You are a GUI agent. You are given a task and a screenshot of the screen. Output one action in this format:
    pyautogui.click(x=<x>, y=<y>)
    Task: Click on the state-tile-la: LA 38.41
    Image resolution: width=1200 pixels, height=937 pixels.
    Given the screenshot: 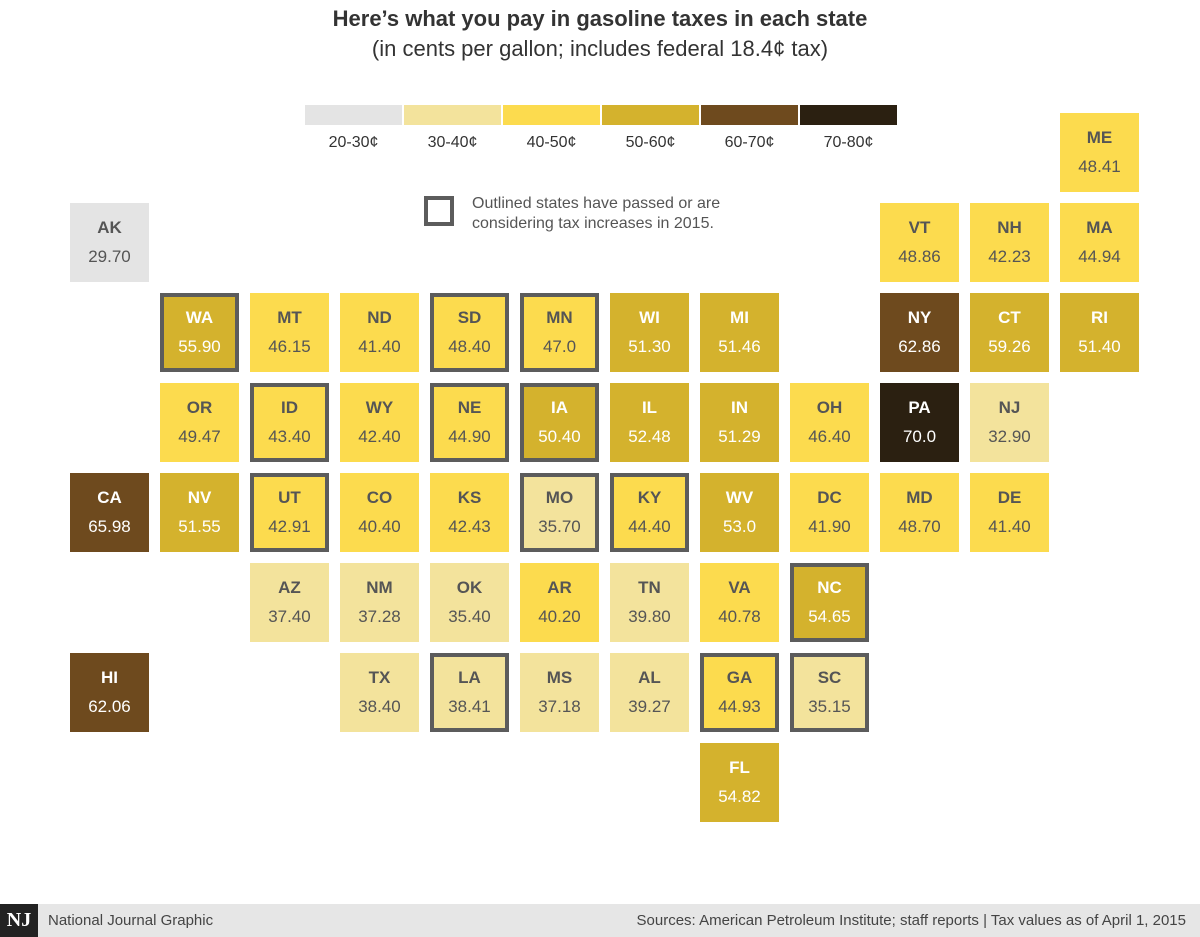 What is the action you would take?
    pyautogui.click(x=469, y=692)
    